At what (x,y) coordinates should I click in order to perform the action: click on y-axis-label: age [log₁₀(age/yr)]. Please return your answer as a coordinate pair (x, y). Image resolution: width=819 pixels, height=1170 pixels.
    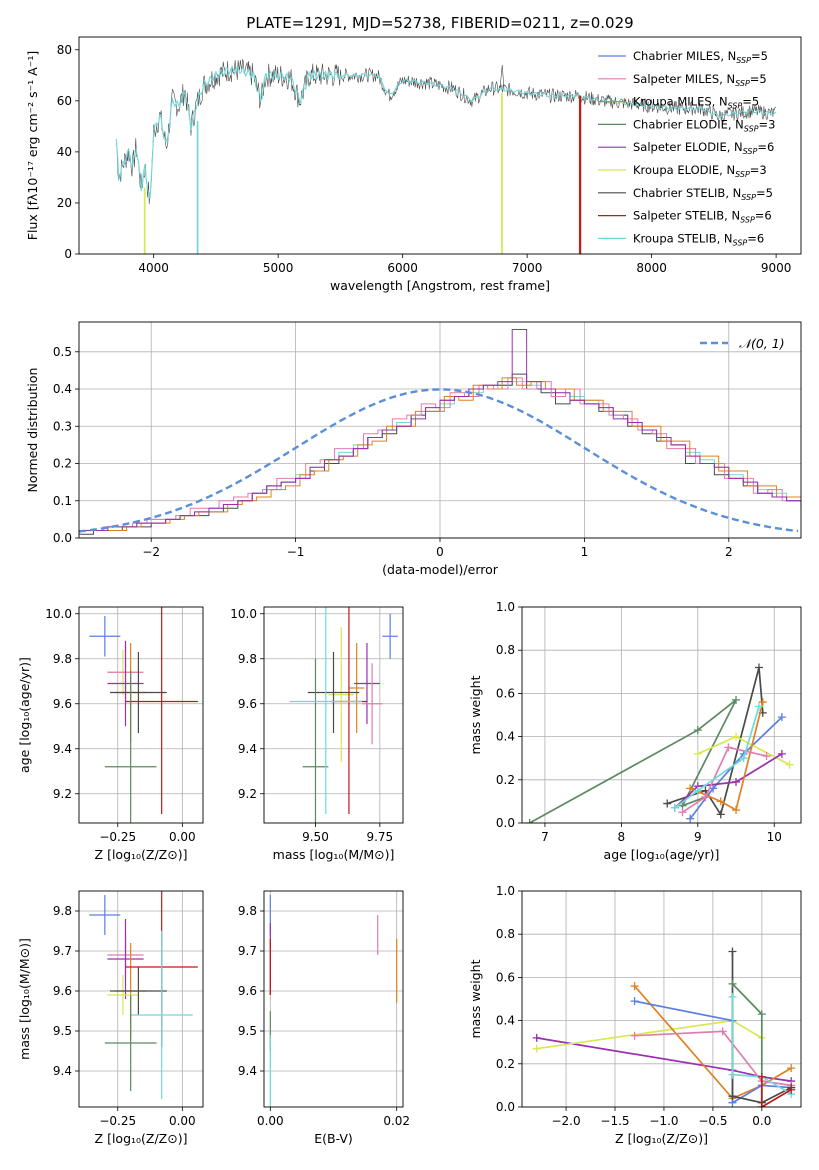
    Looking at the image, I should click on (24, 715).